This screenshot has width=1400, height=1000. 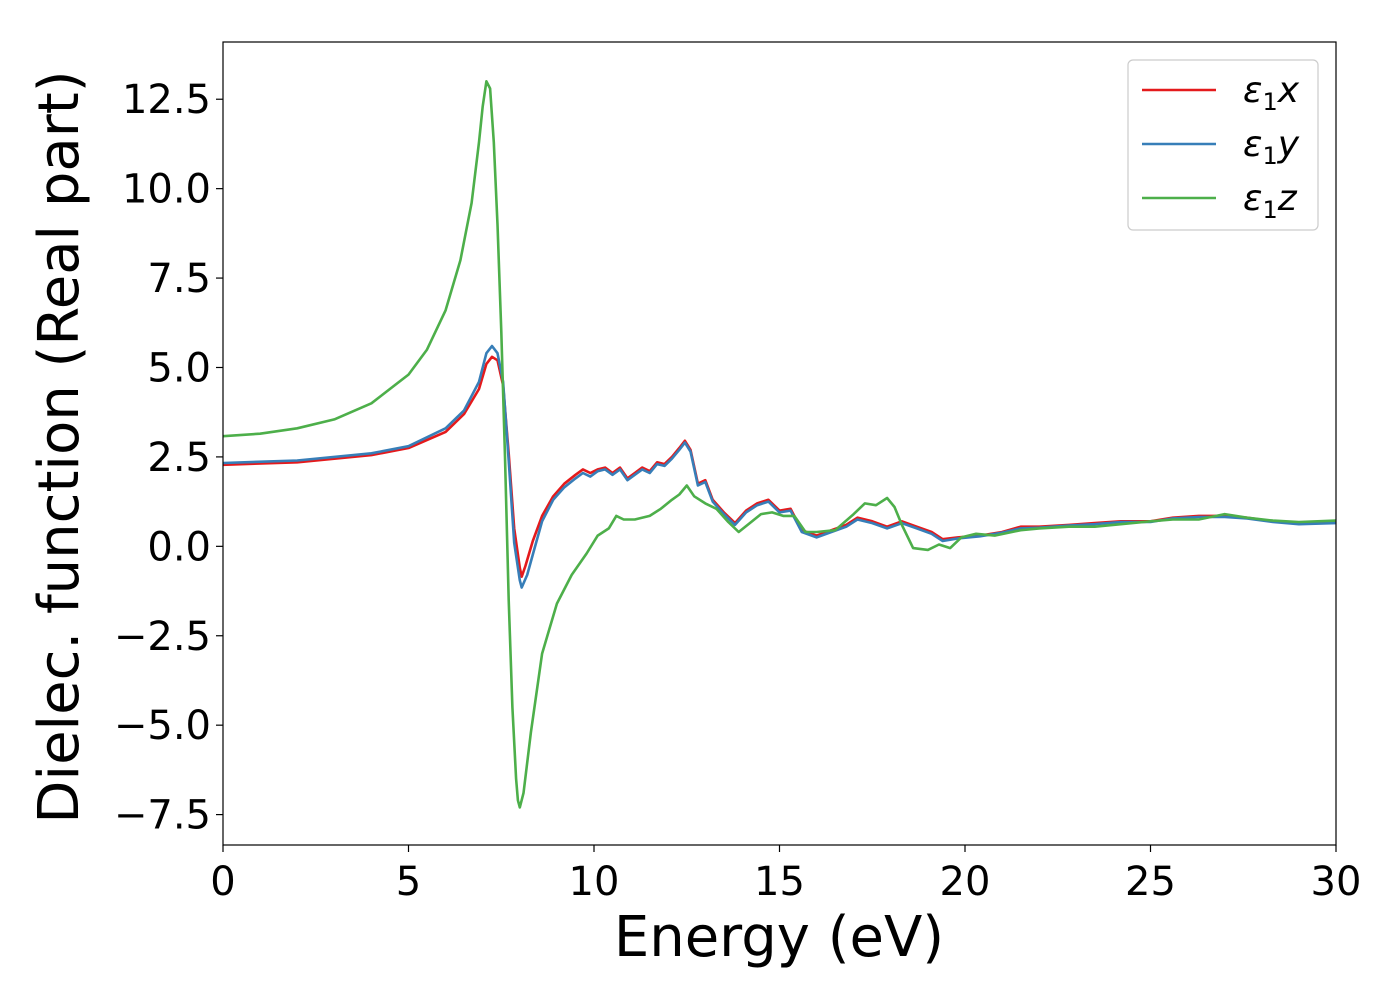 I want to click on y-tick-label: 7.5, so click(x=179, y=279).